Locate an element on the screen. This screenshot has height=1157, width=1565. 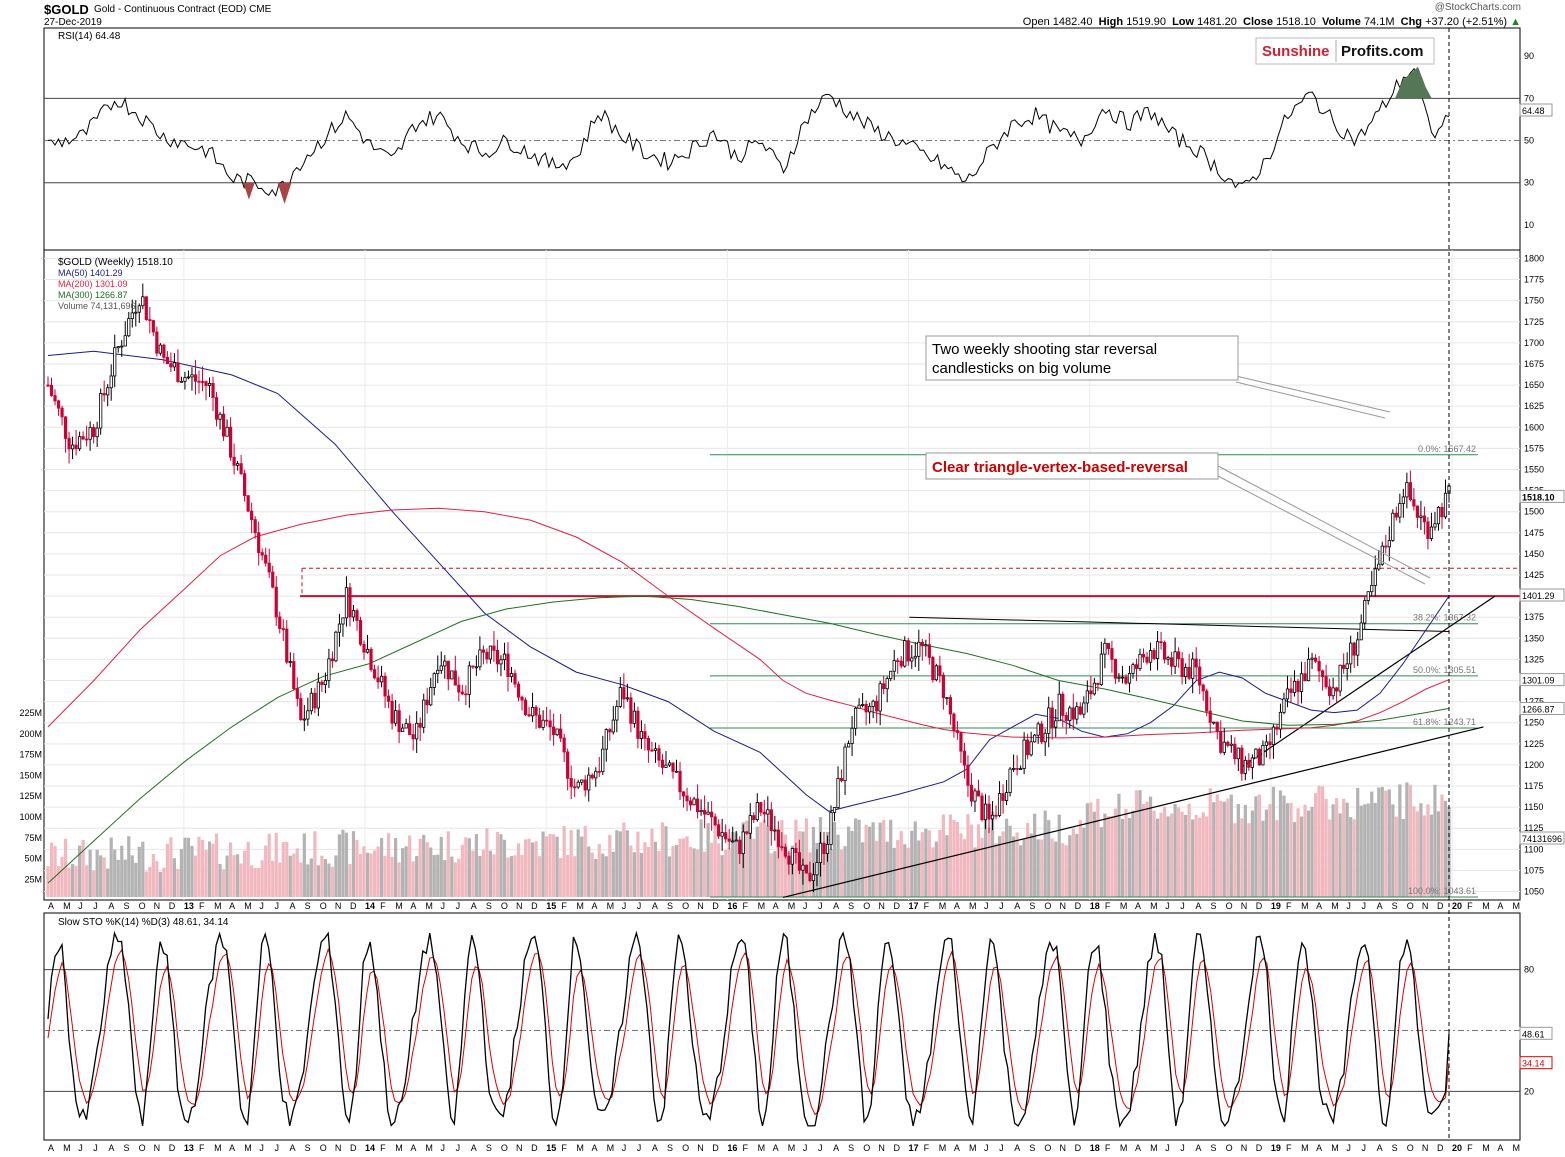
volume-tick-label: 150M is located at coordinates (30, 775).